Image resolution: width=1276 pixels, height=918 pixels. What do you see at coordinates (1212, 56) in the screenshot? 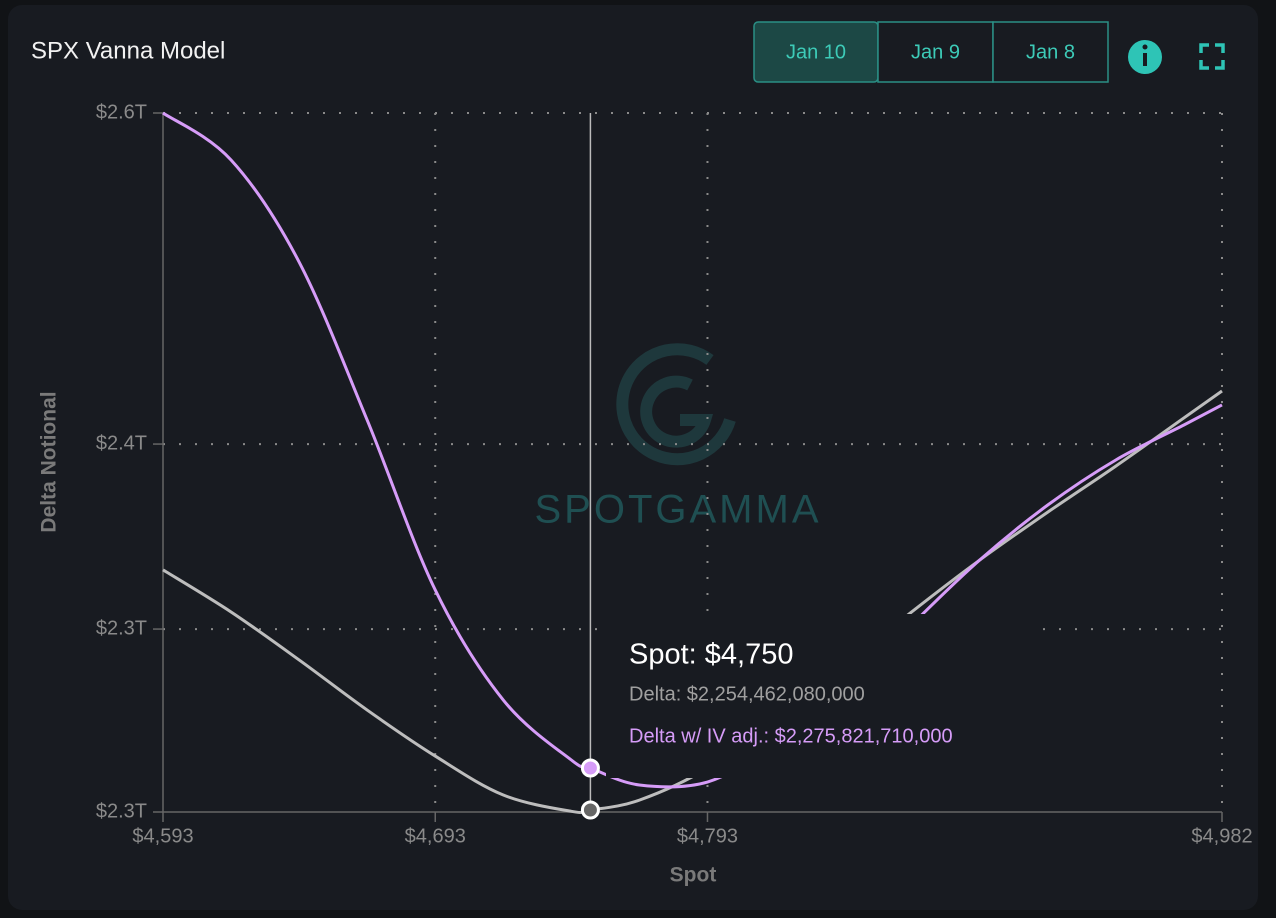
I see `fullscreen-icon` at bounding box center [1212, 56].